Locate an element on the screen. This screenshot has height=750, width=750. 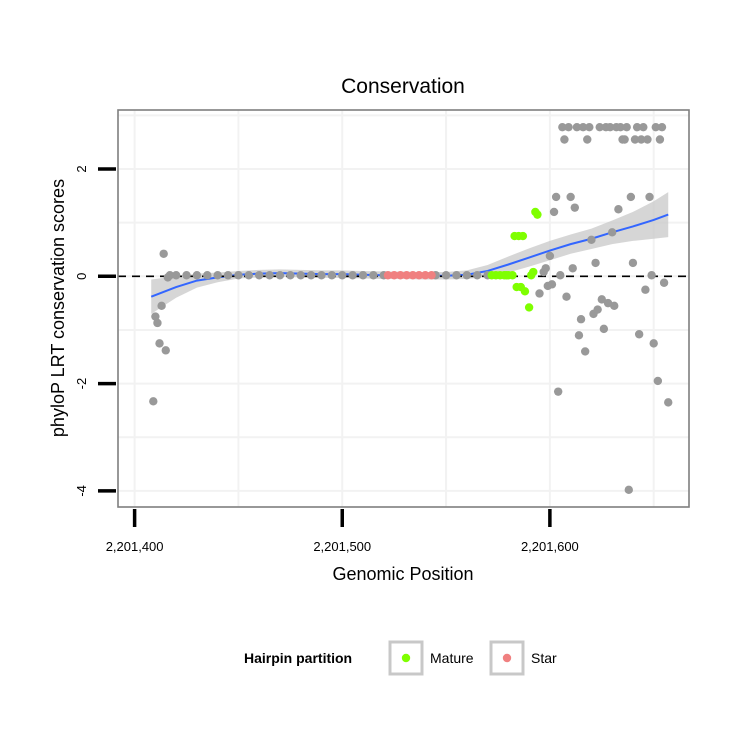
x-tick-label: 2,201,500 is located at coordinates (342, 546).